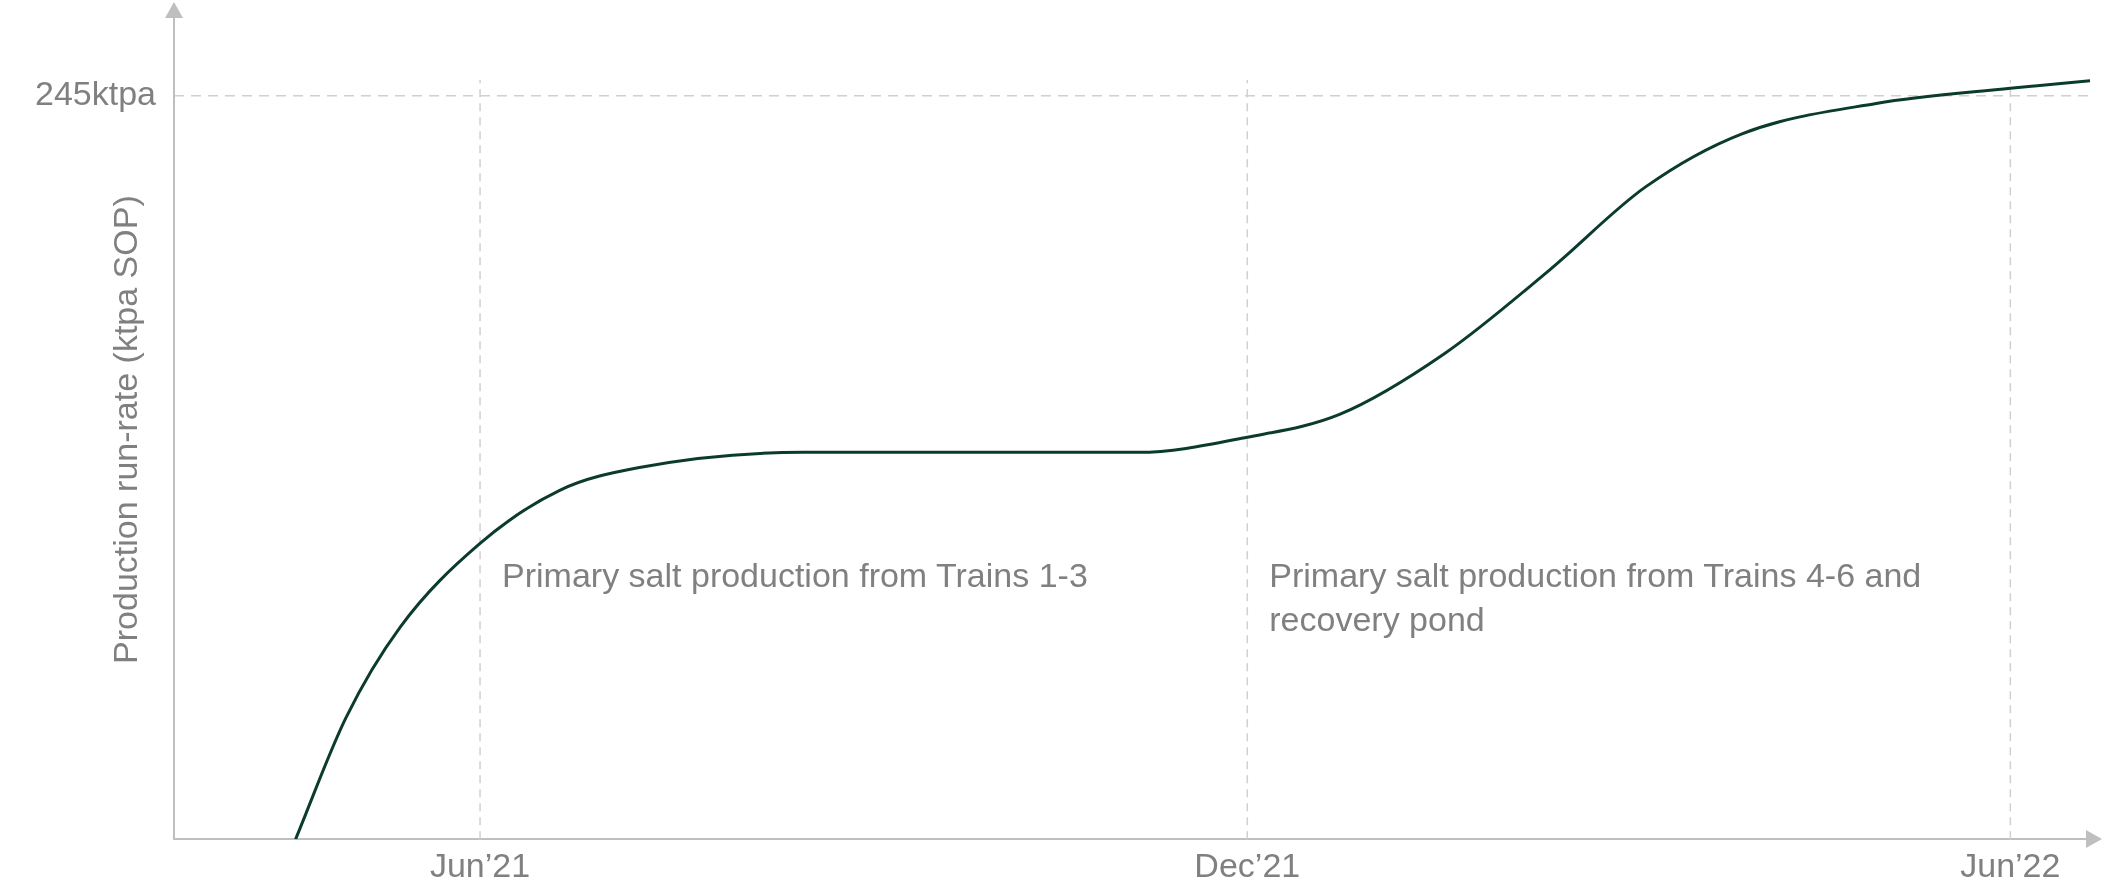 The height and width of the screenshot is (896, 2104). I want to click on annotation: Primary salt production from Trains 1-3, so click(795, 575).